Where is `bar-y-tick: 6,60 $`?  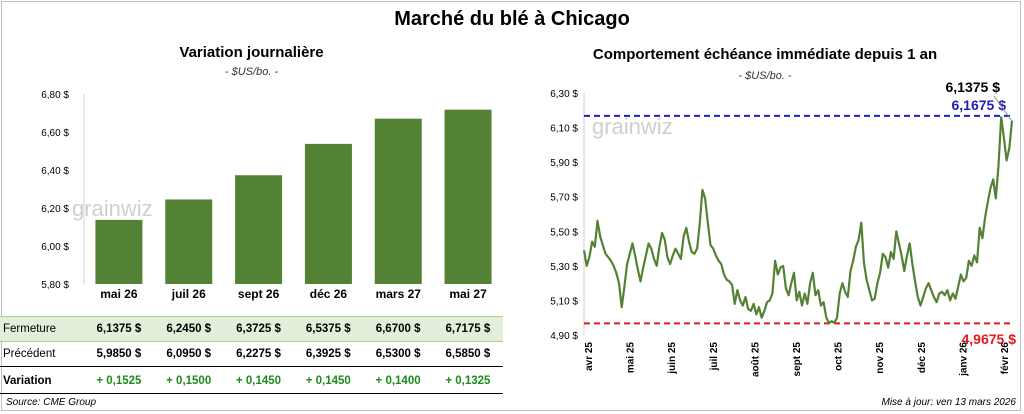
bar-y-tick: 6,60 $ is located at coordinates (55, 133).